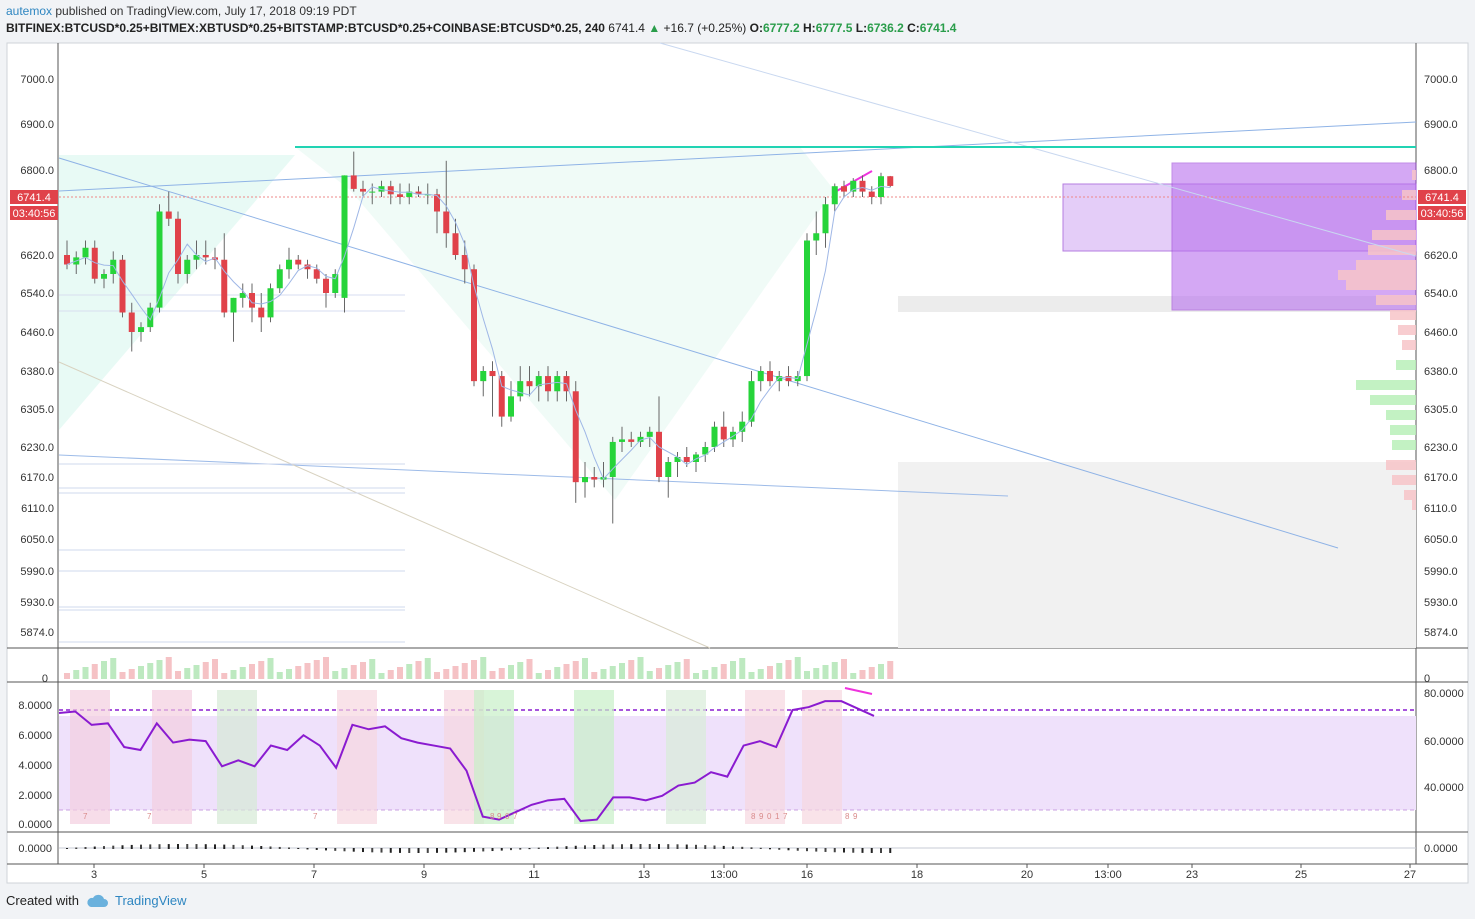  Describe the element at coordinates (724, 875) in the screenshot. I see `time-tick-label: 13:00` at that location.